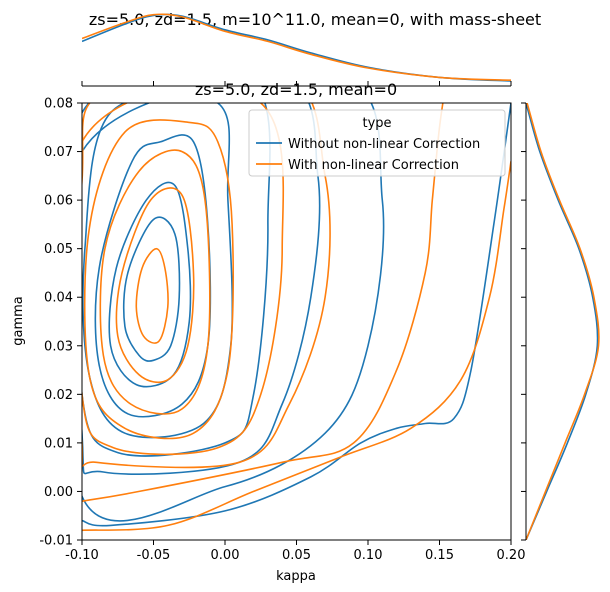  I want to click on x-tick-label: -0.05, so click(154, 555).